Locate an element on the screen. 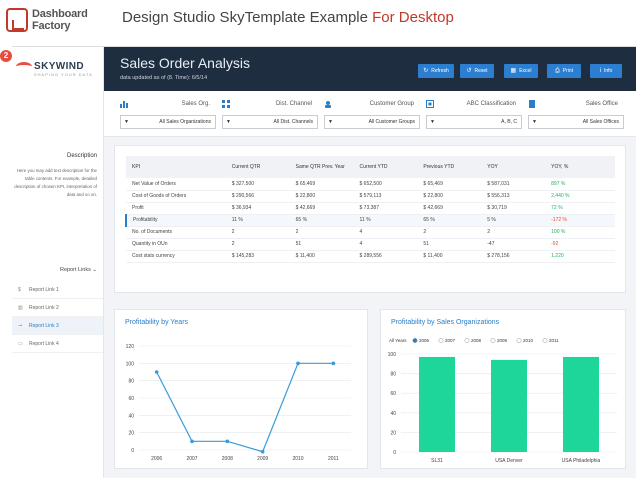 Image resolution: width=638 pixels, height=479 pixels. table-row: Profitability 11 % 65 % 11 % 65 % 5 % -172 % is located at coordinates (370, 220).